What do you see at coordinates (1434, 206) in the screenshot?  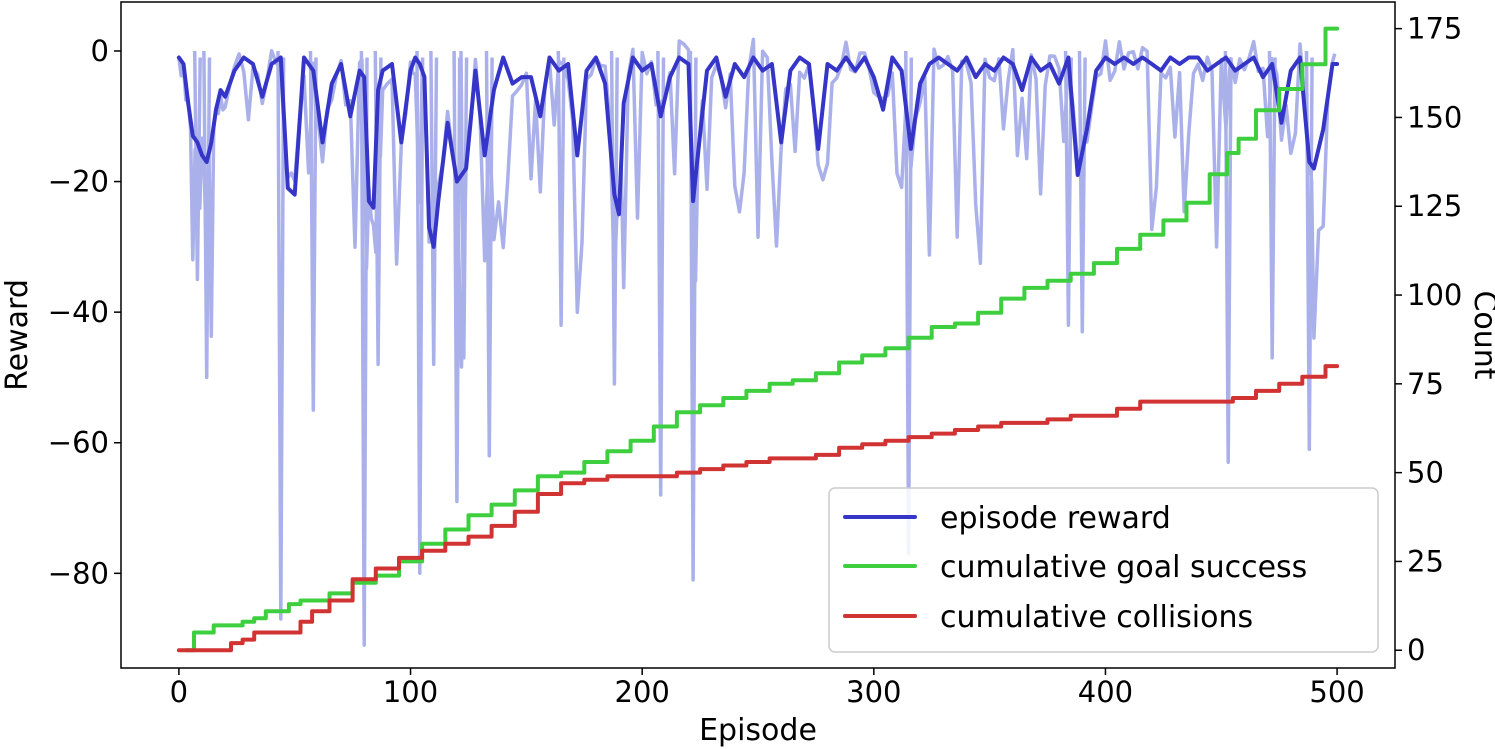 I see `y-right-tick-label: 125` at bounding box center [1434, 206].